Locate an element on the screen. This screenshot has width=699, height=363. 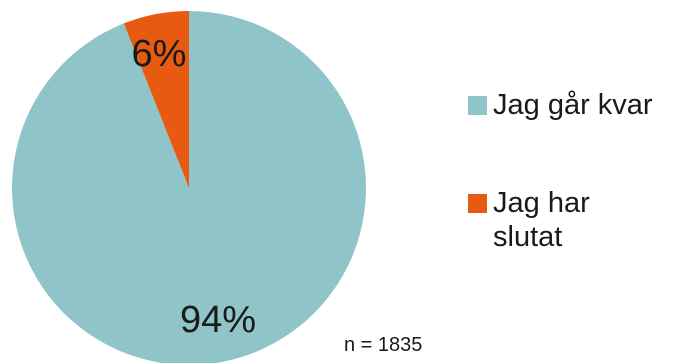
legend-label-jag-gar-kvar: Jag går kvar is located at coordinates (573, 105).